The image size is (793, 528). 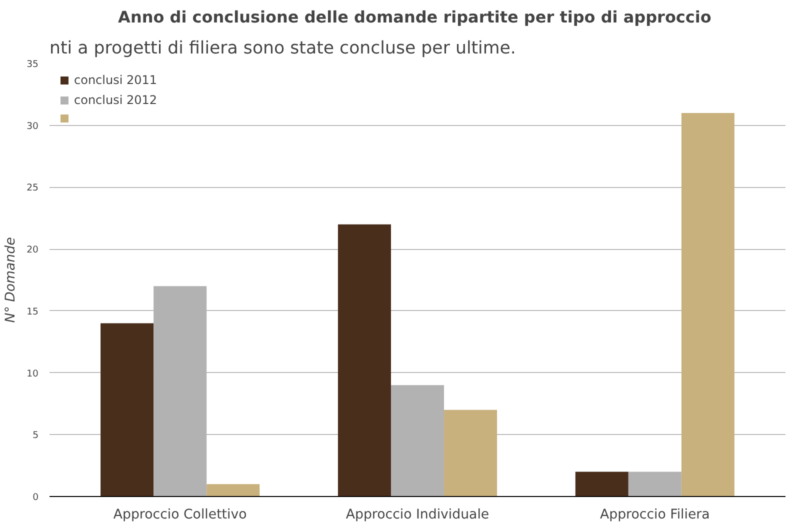 I want to click on y-tick-label: 5, so click(x=35, y=436).